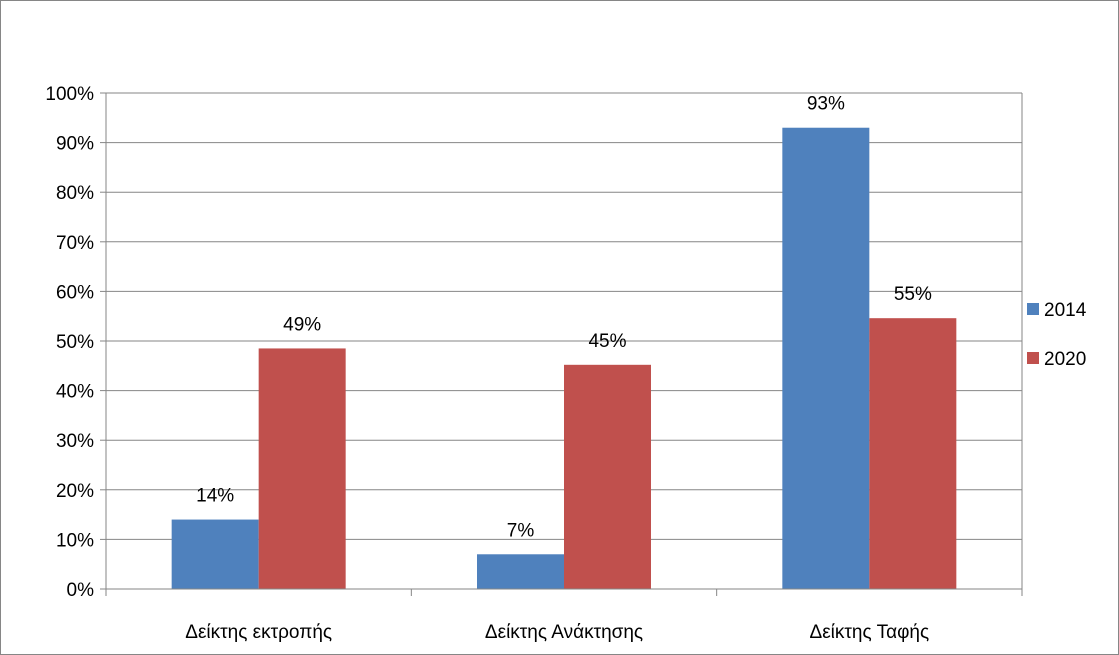 This screenshot has width=1119, height=655. I want to click on data-label: 14%, so click(215, 496).